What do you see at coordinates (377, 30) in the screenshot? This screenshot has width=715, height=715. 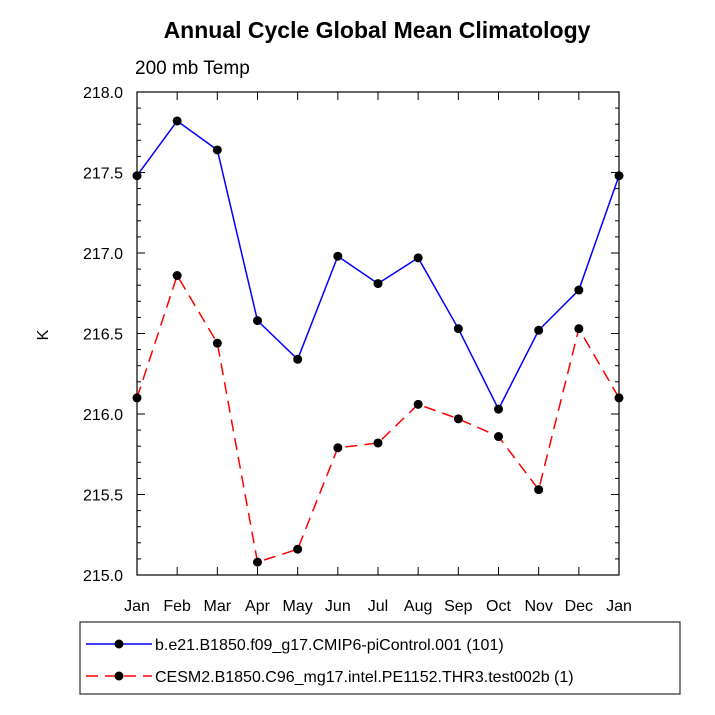 I see `chart-title: Annual Cycle Global Mean Climatology` at bounding box center [377, 30].